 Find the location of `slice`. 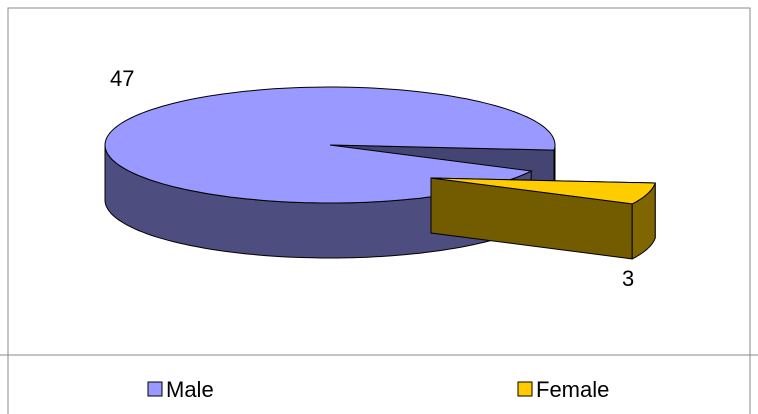

slice is located at coordinates (543, 191).